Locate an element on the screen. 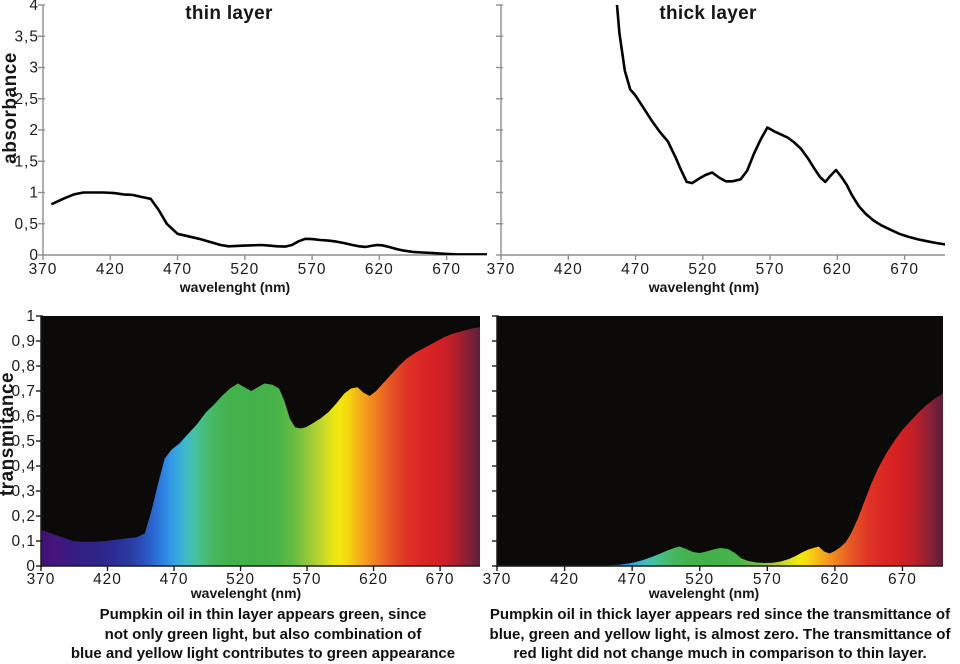  y-tick-label: 0,7 is located at coordinates (23, 391).